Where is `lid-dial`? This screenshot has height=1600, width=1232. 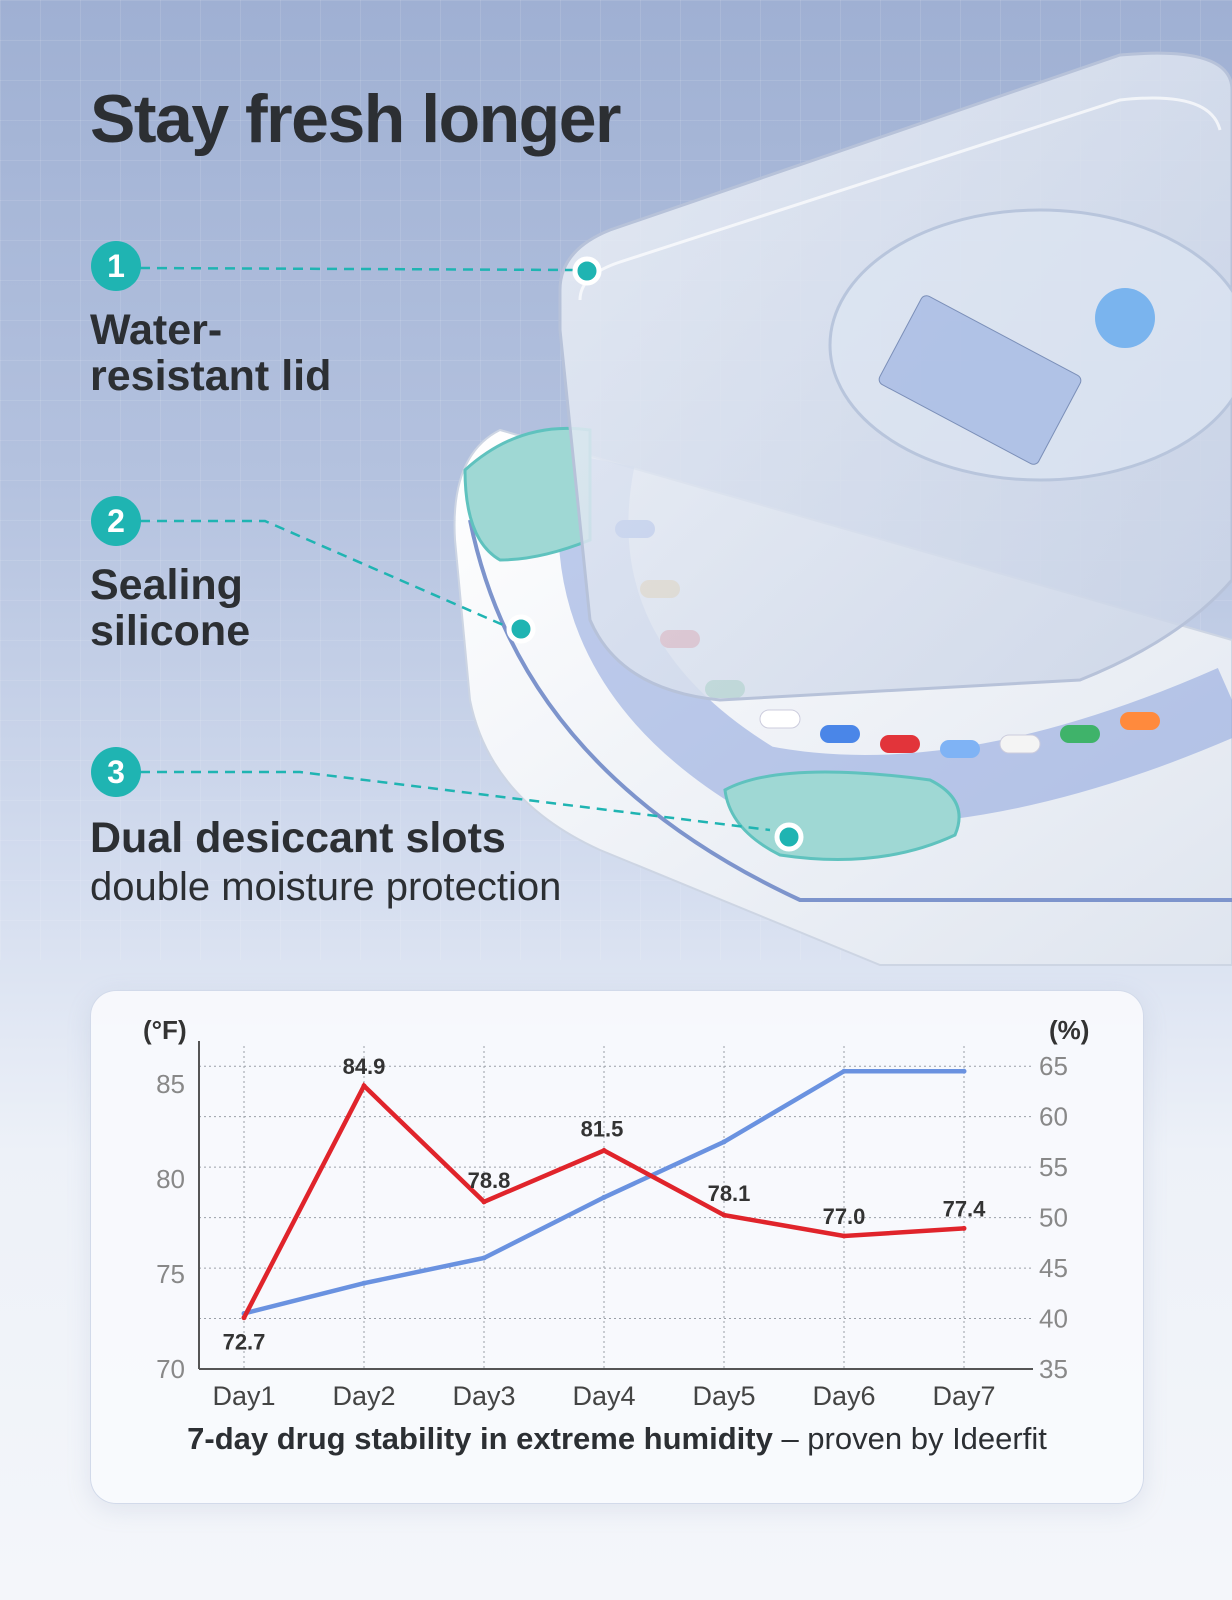 lid-dial is located at coordinates (1030, 345).